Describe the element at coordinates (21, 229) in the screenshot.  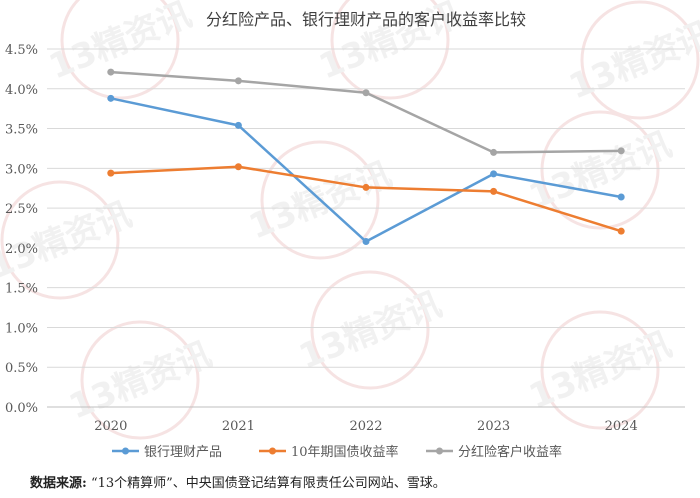
I see `y-axis-ticks: 0.0% 0.5% 1.0% 1.5% 2.0% 2.5% 3.0% 3.5% 4.0% 4.5%` at that location.